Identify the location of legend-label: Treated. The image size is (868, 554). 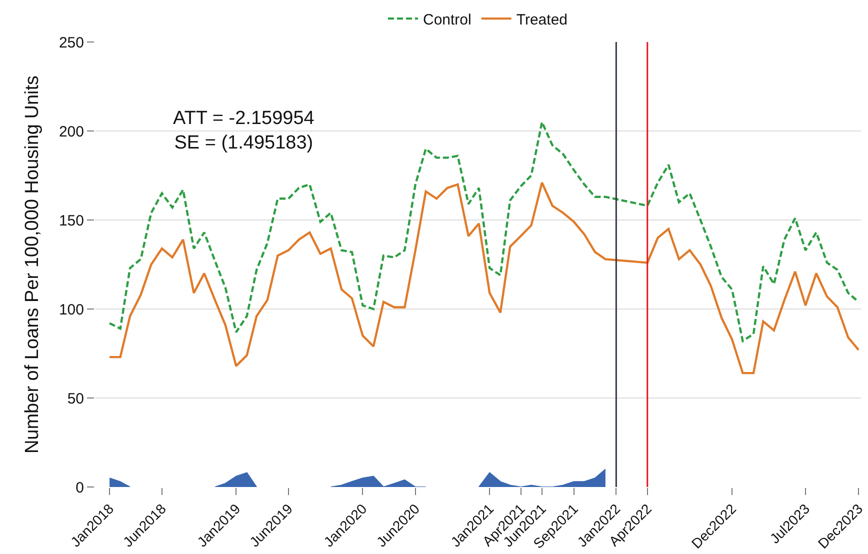
(542, 19).